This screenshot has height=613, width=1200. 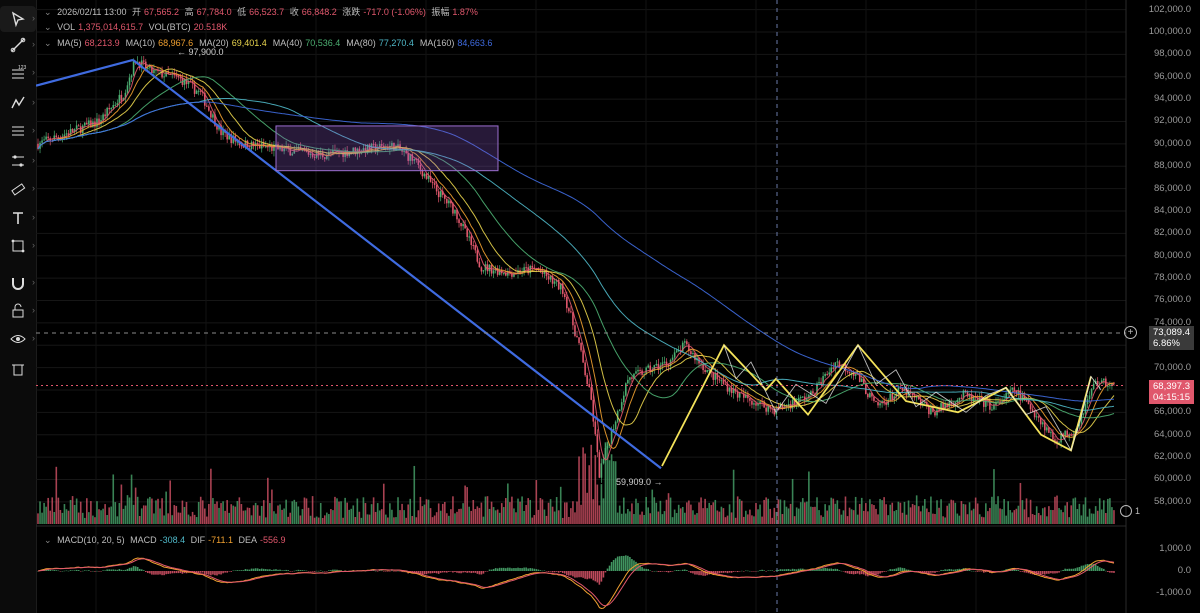 What do you see at coordinates (18, 339) in the screenshot?
I see `eye-icon: ›` at bounding box center [18, 339].